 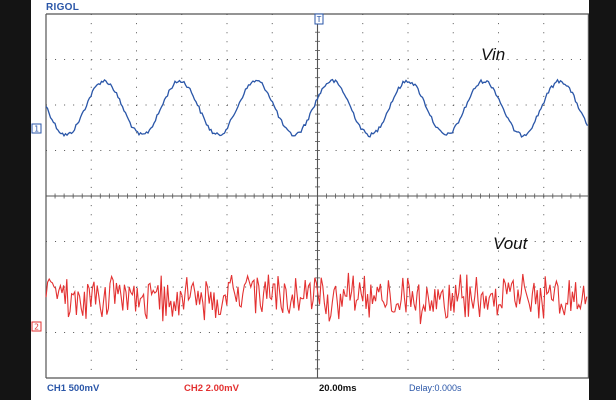 I want to click on svg-text: 2, so click(x=36, y=327).